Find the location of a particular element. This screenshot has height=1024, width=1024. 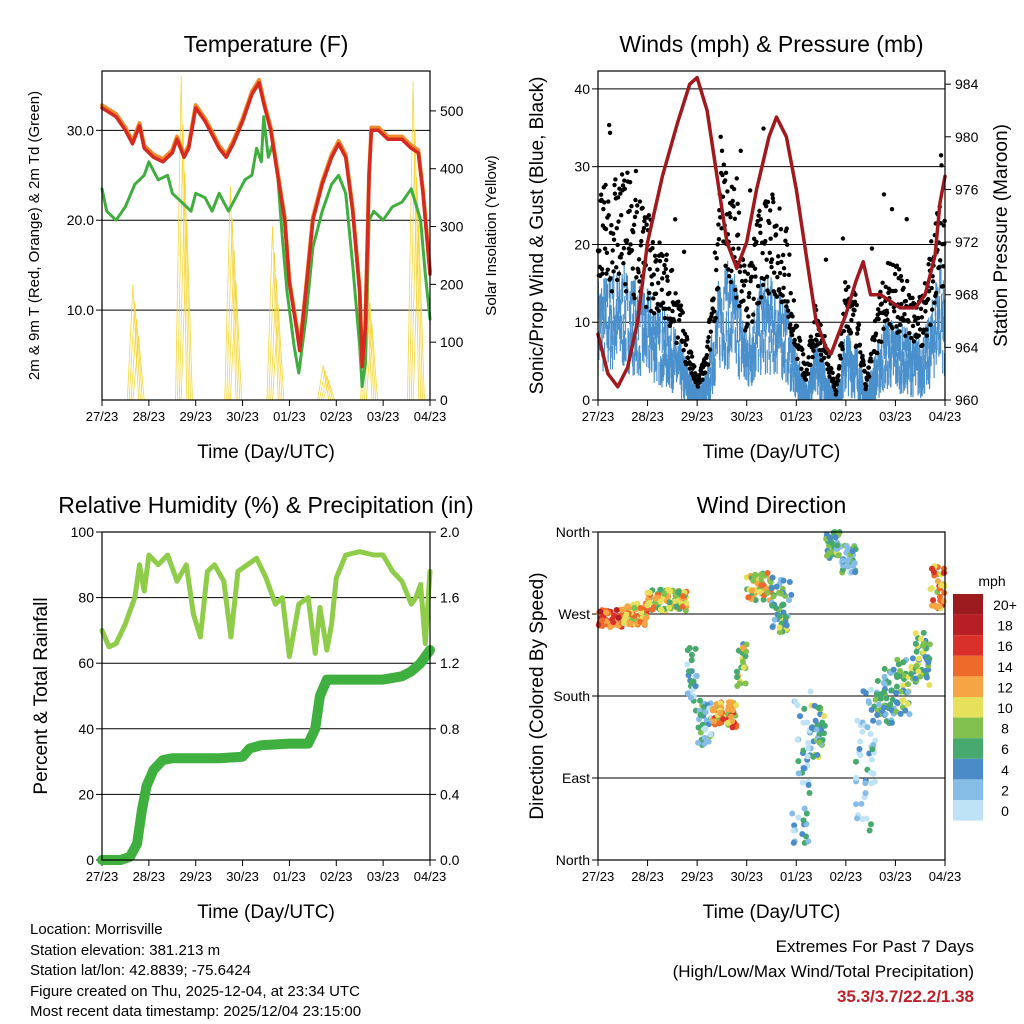

y2-axis-label: Solar Insolation (Yellow) is located at coordinates (491, 235).